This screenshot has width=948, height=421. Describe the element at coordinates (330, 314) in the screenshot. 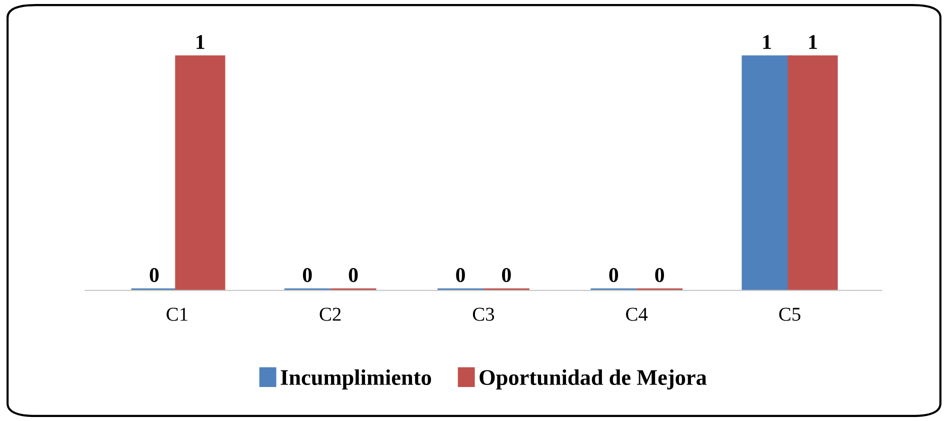

I see `x-tick-label: C2` at that location.